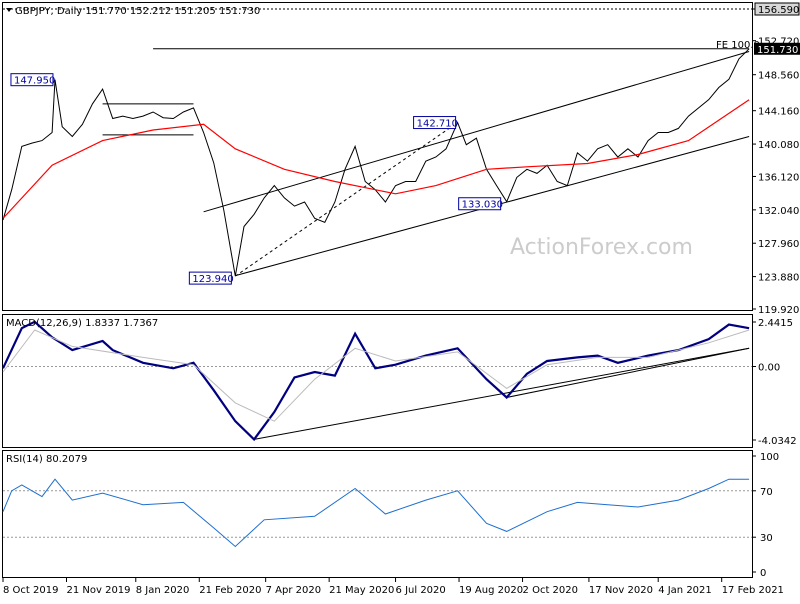 This screenshot has height=604, width=800. Describe the element at coordinates (778, 145) in the screenshot. I see `price-axis-label: 140.080` at that location.